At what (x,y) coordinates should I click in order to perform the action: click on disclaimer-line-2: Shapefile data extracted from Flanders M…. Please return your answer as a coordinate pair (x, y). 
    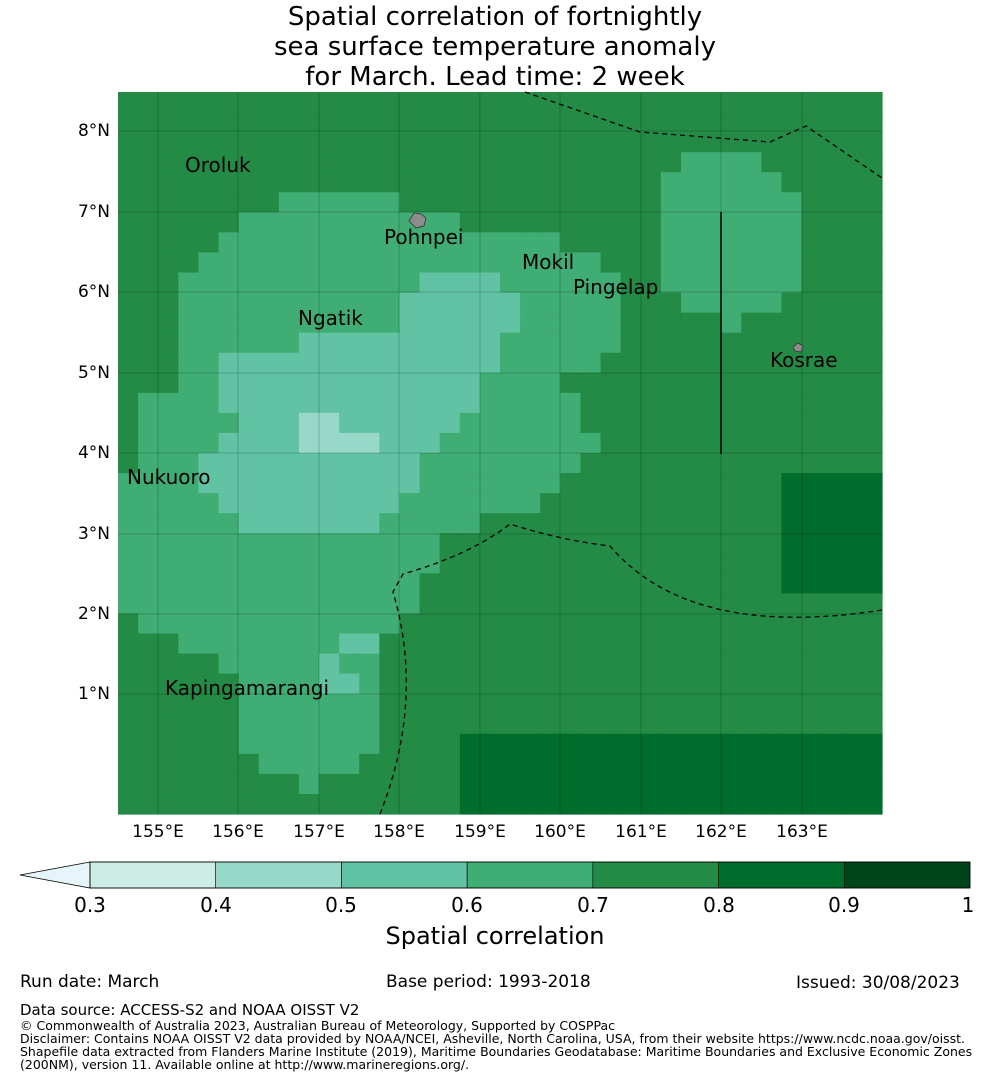
    Looking at the image, I should click on (496, 1051).